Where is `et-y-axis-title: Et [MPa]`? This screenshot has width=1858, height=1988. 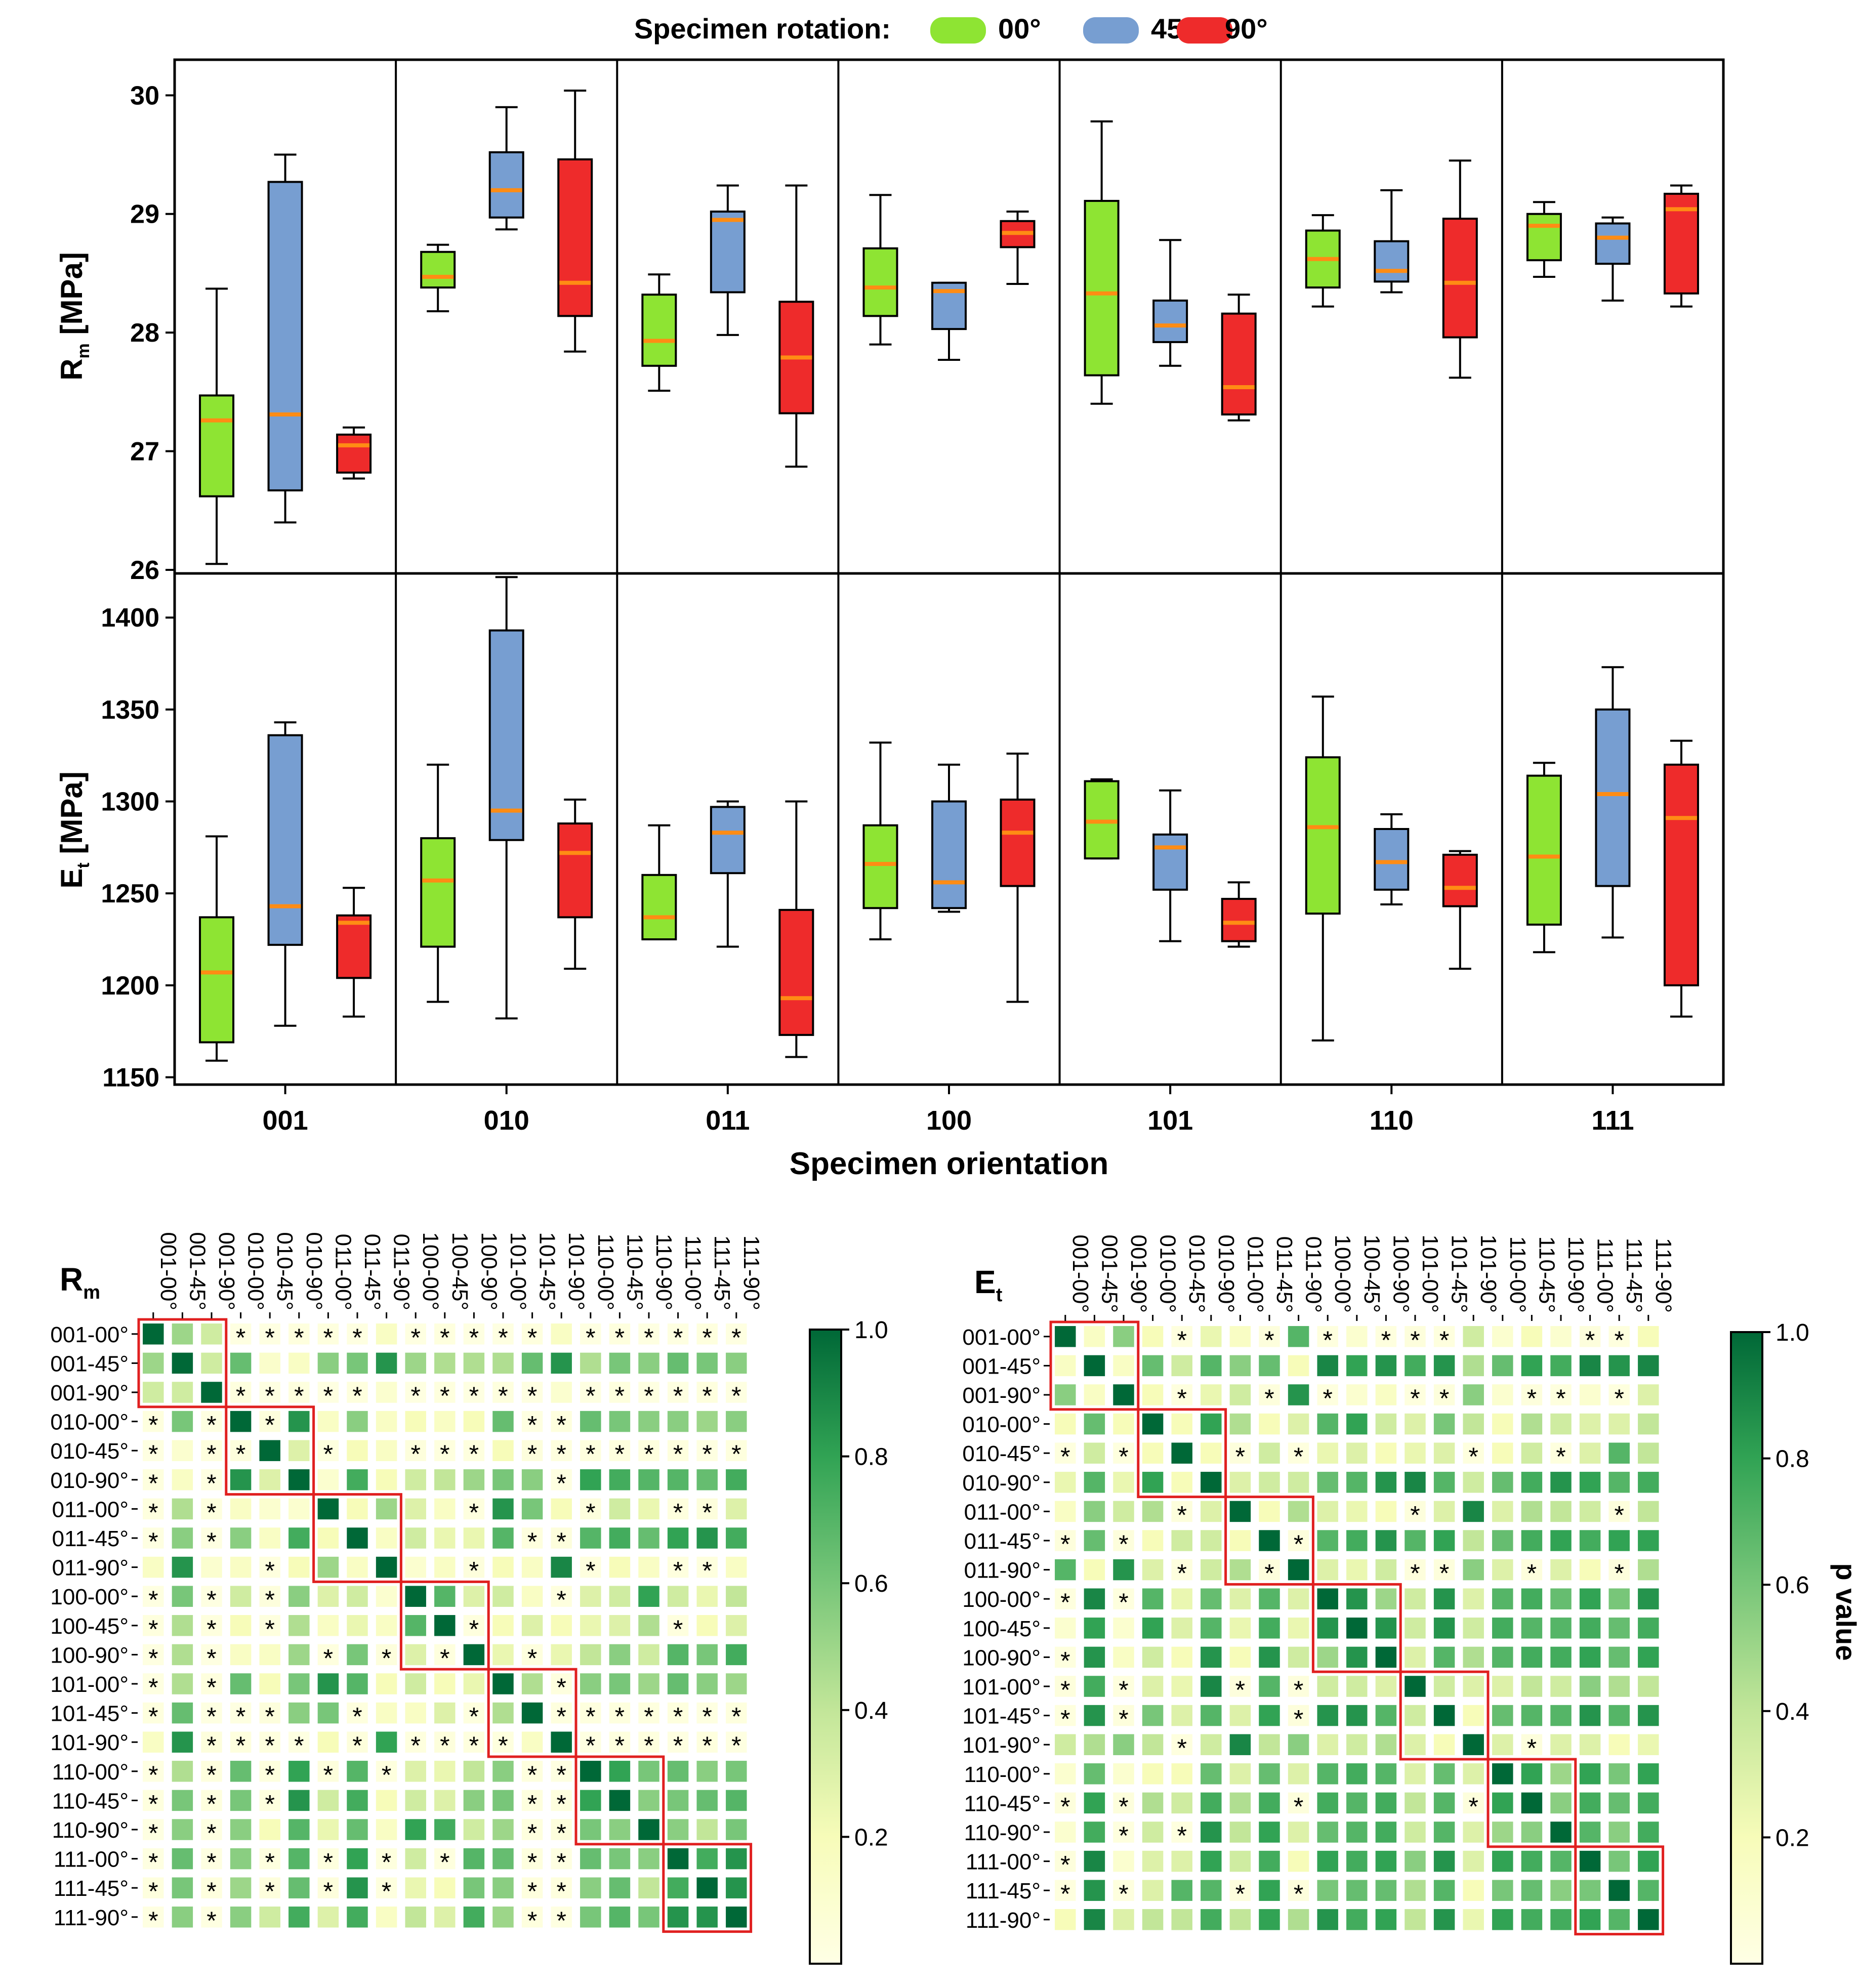
et-y-axis-title: Et [MPa] is located at coordinates (74, 829).